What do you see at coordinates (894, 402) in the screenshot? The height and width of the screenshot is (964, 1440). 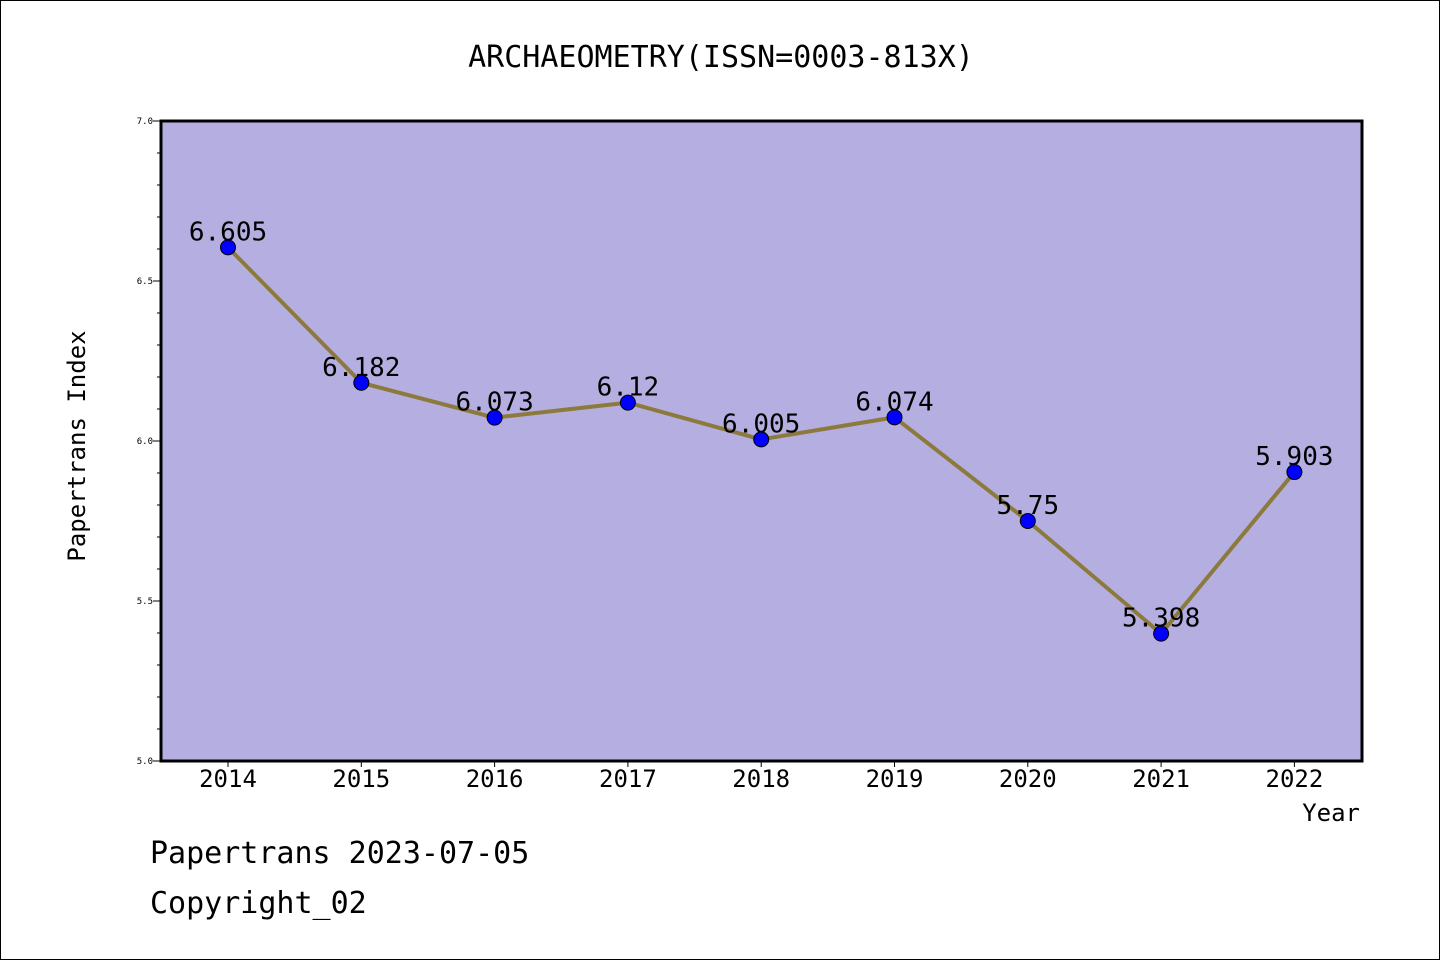 I see `data-label: 6.074` at bounding box center [894, 402].